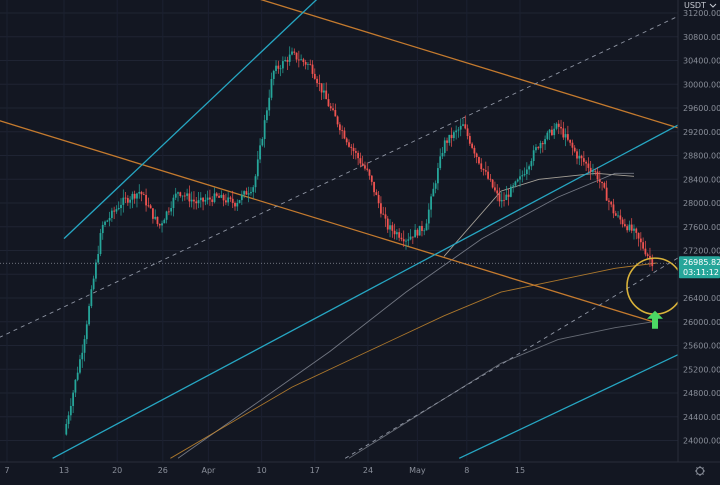  Describe the element at coordinates (695, 5) in the screenshot. I see `currency-selector: USDT` at that location.